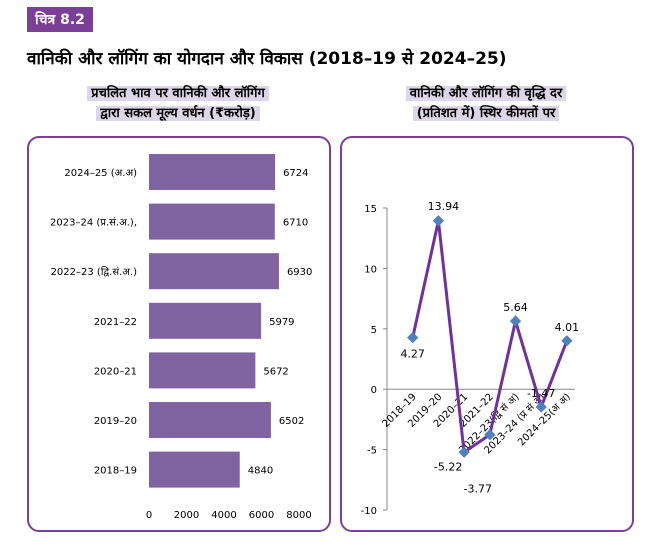 The height and width of the screenshot is (548, 651). I want to click on y-tick-label: 15, so click(370, 209).